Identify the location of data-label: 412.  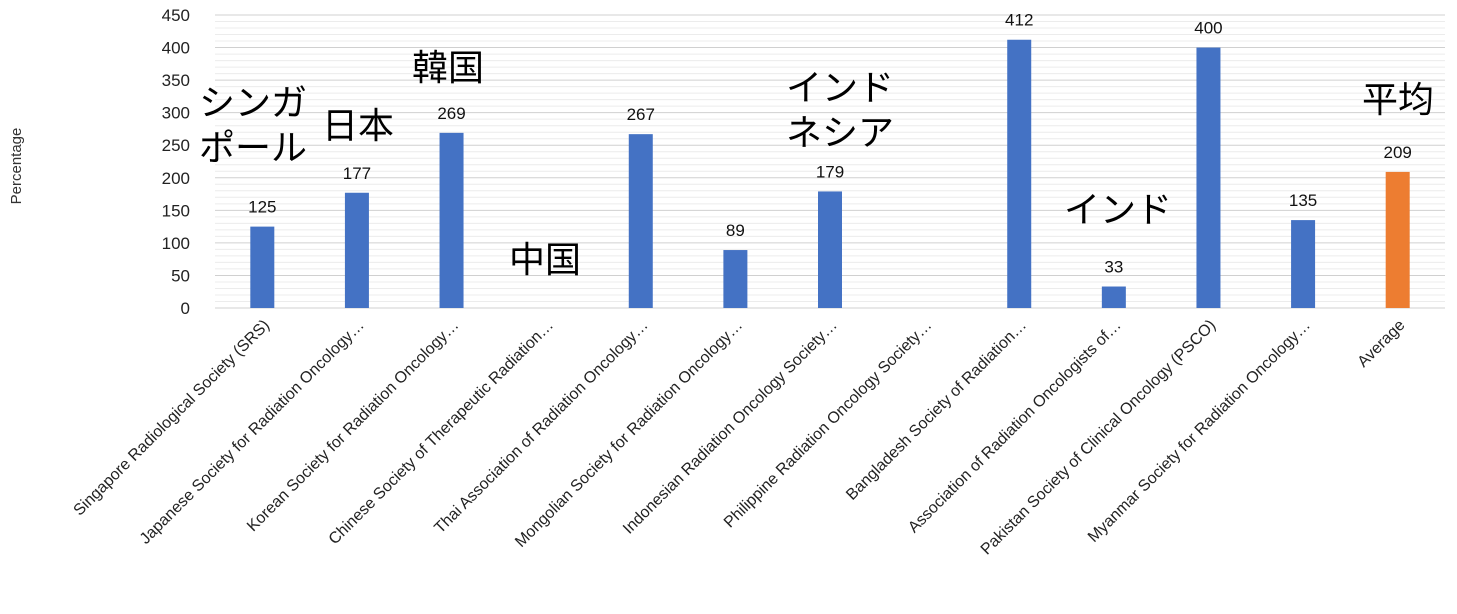
(1019, 20).